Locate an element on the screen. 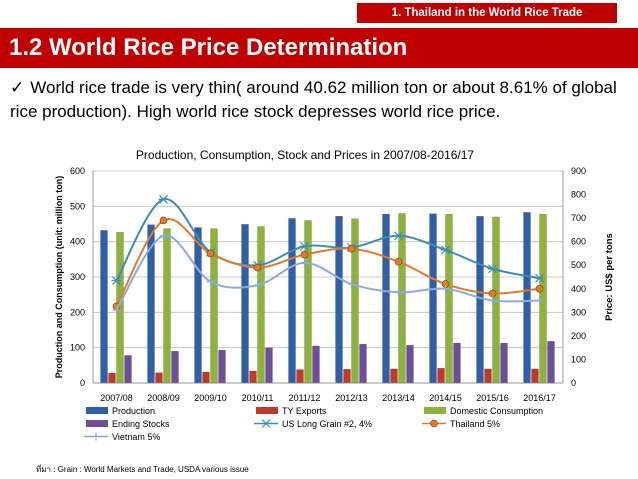 The height and width of the screenshot is (479, 638). legend-label-vietnam-5: Vietnam 5% is located at coordinates (136, 437).